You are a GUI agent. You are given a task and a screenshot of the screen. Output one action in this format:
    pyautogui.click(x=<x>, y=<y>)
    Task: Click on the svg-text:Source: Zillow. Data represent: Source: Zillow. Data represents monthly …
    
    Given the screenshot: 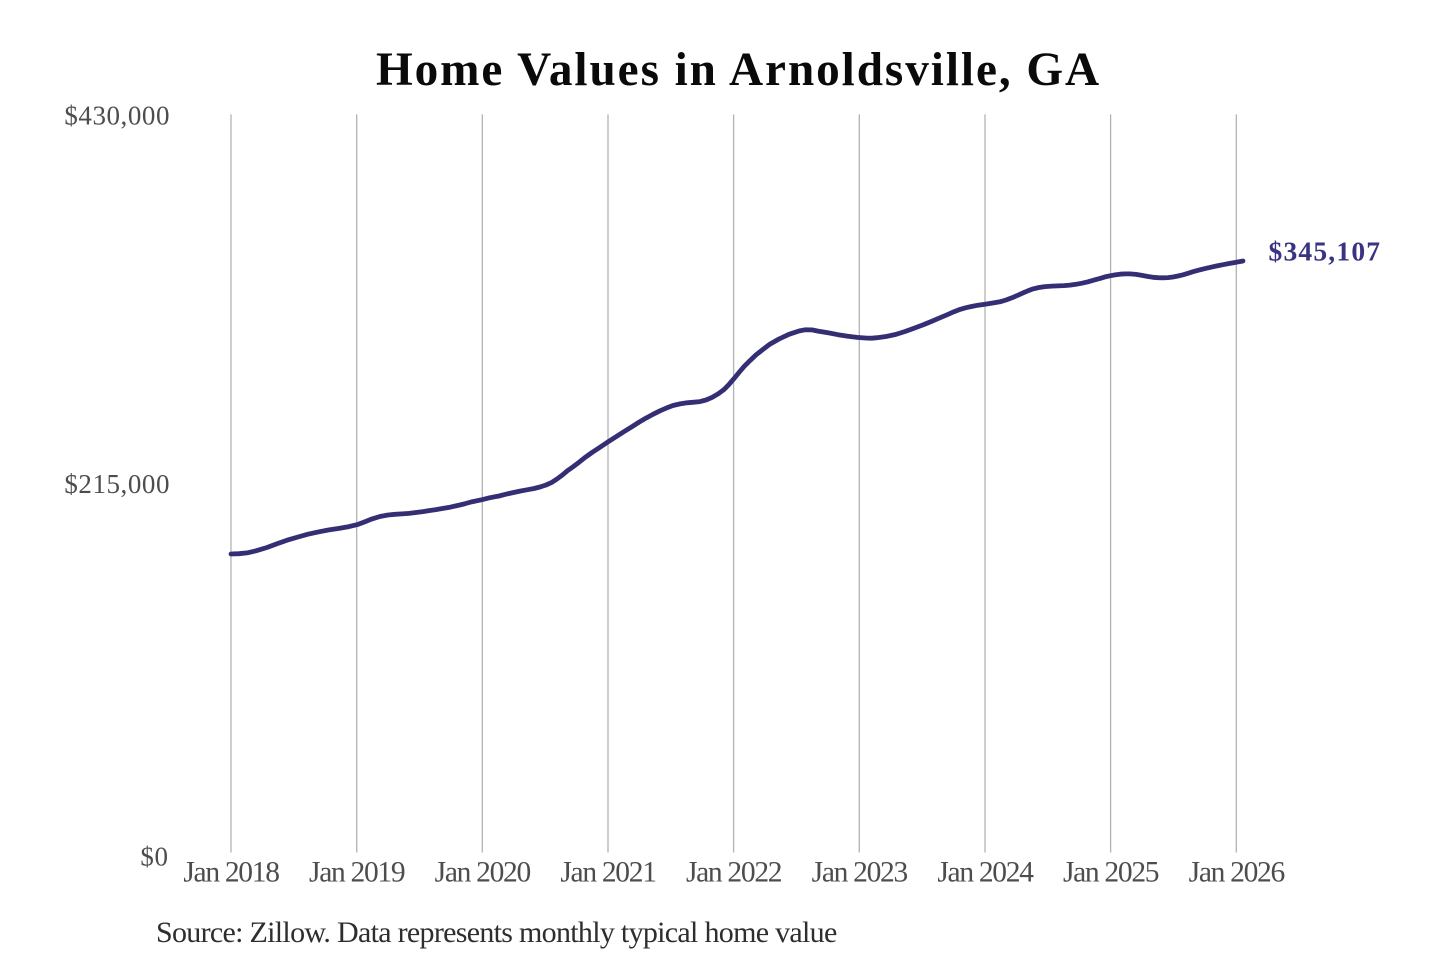 What is the action you would take?
    pyautogui.click(x=496, y=932)
    